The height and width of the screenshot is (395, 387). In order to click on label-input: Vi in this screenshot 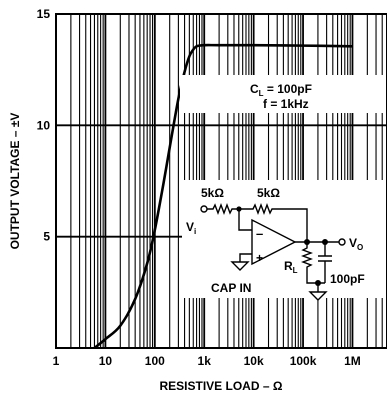, I will do `click(191, 228)`.